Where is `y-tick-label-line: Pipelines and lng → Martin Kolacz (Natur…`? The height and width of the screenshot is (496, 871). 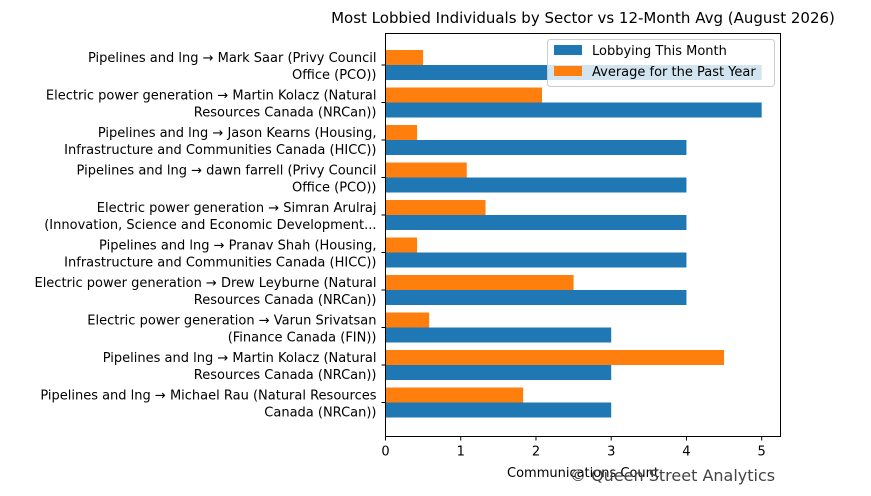
y-tick-label-line: Pipelines and lng → Martin Kolacz (Natur… is located at coordinates (240, 358).